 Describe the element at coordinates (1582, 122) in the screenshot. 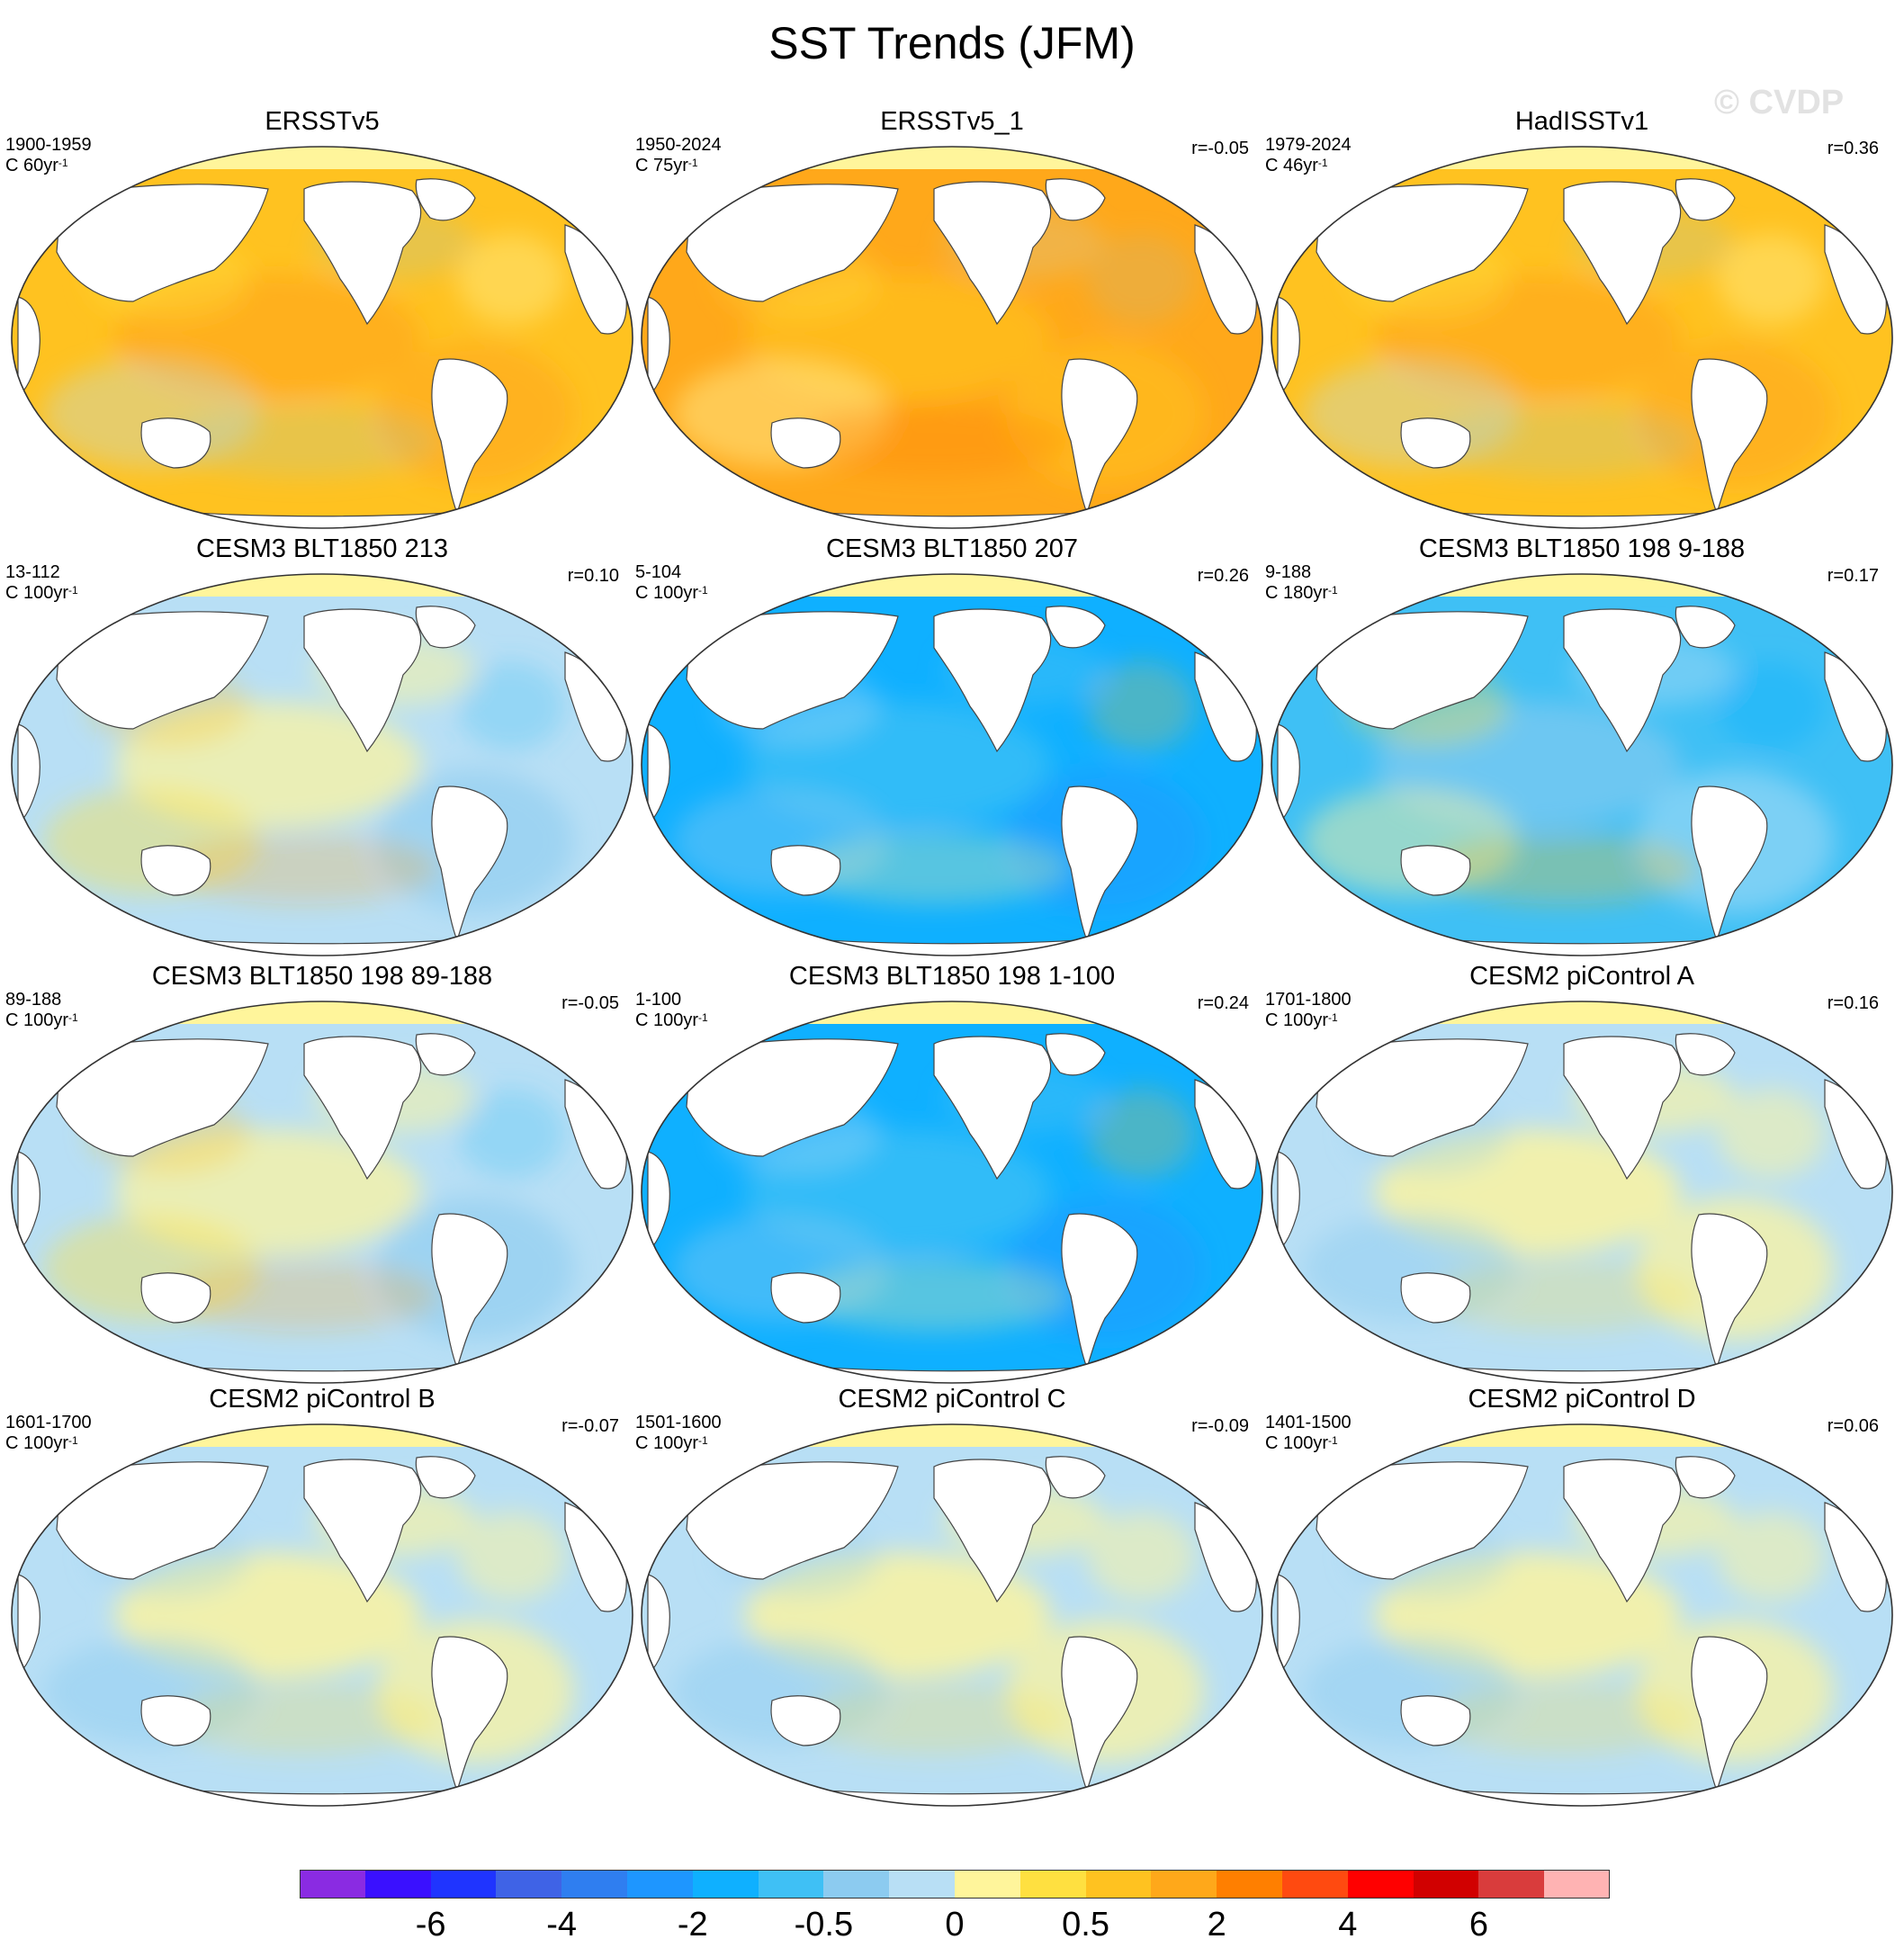

I see `panel-title: HadISSTv1` at that location.